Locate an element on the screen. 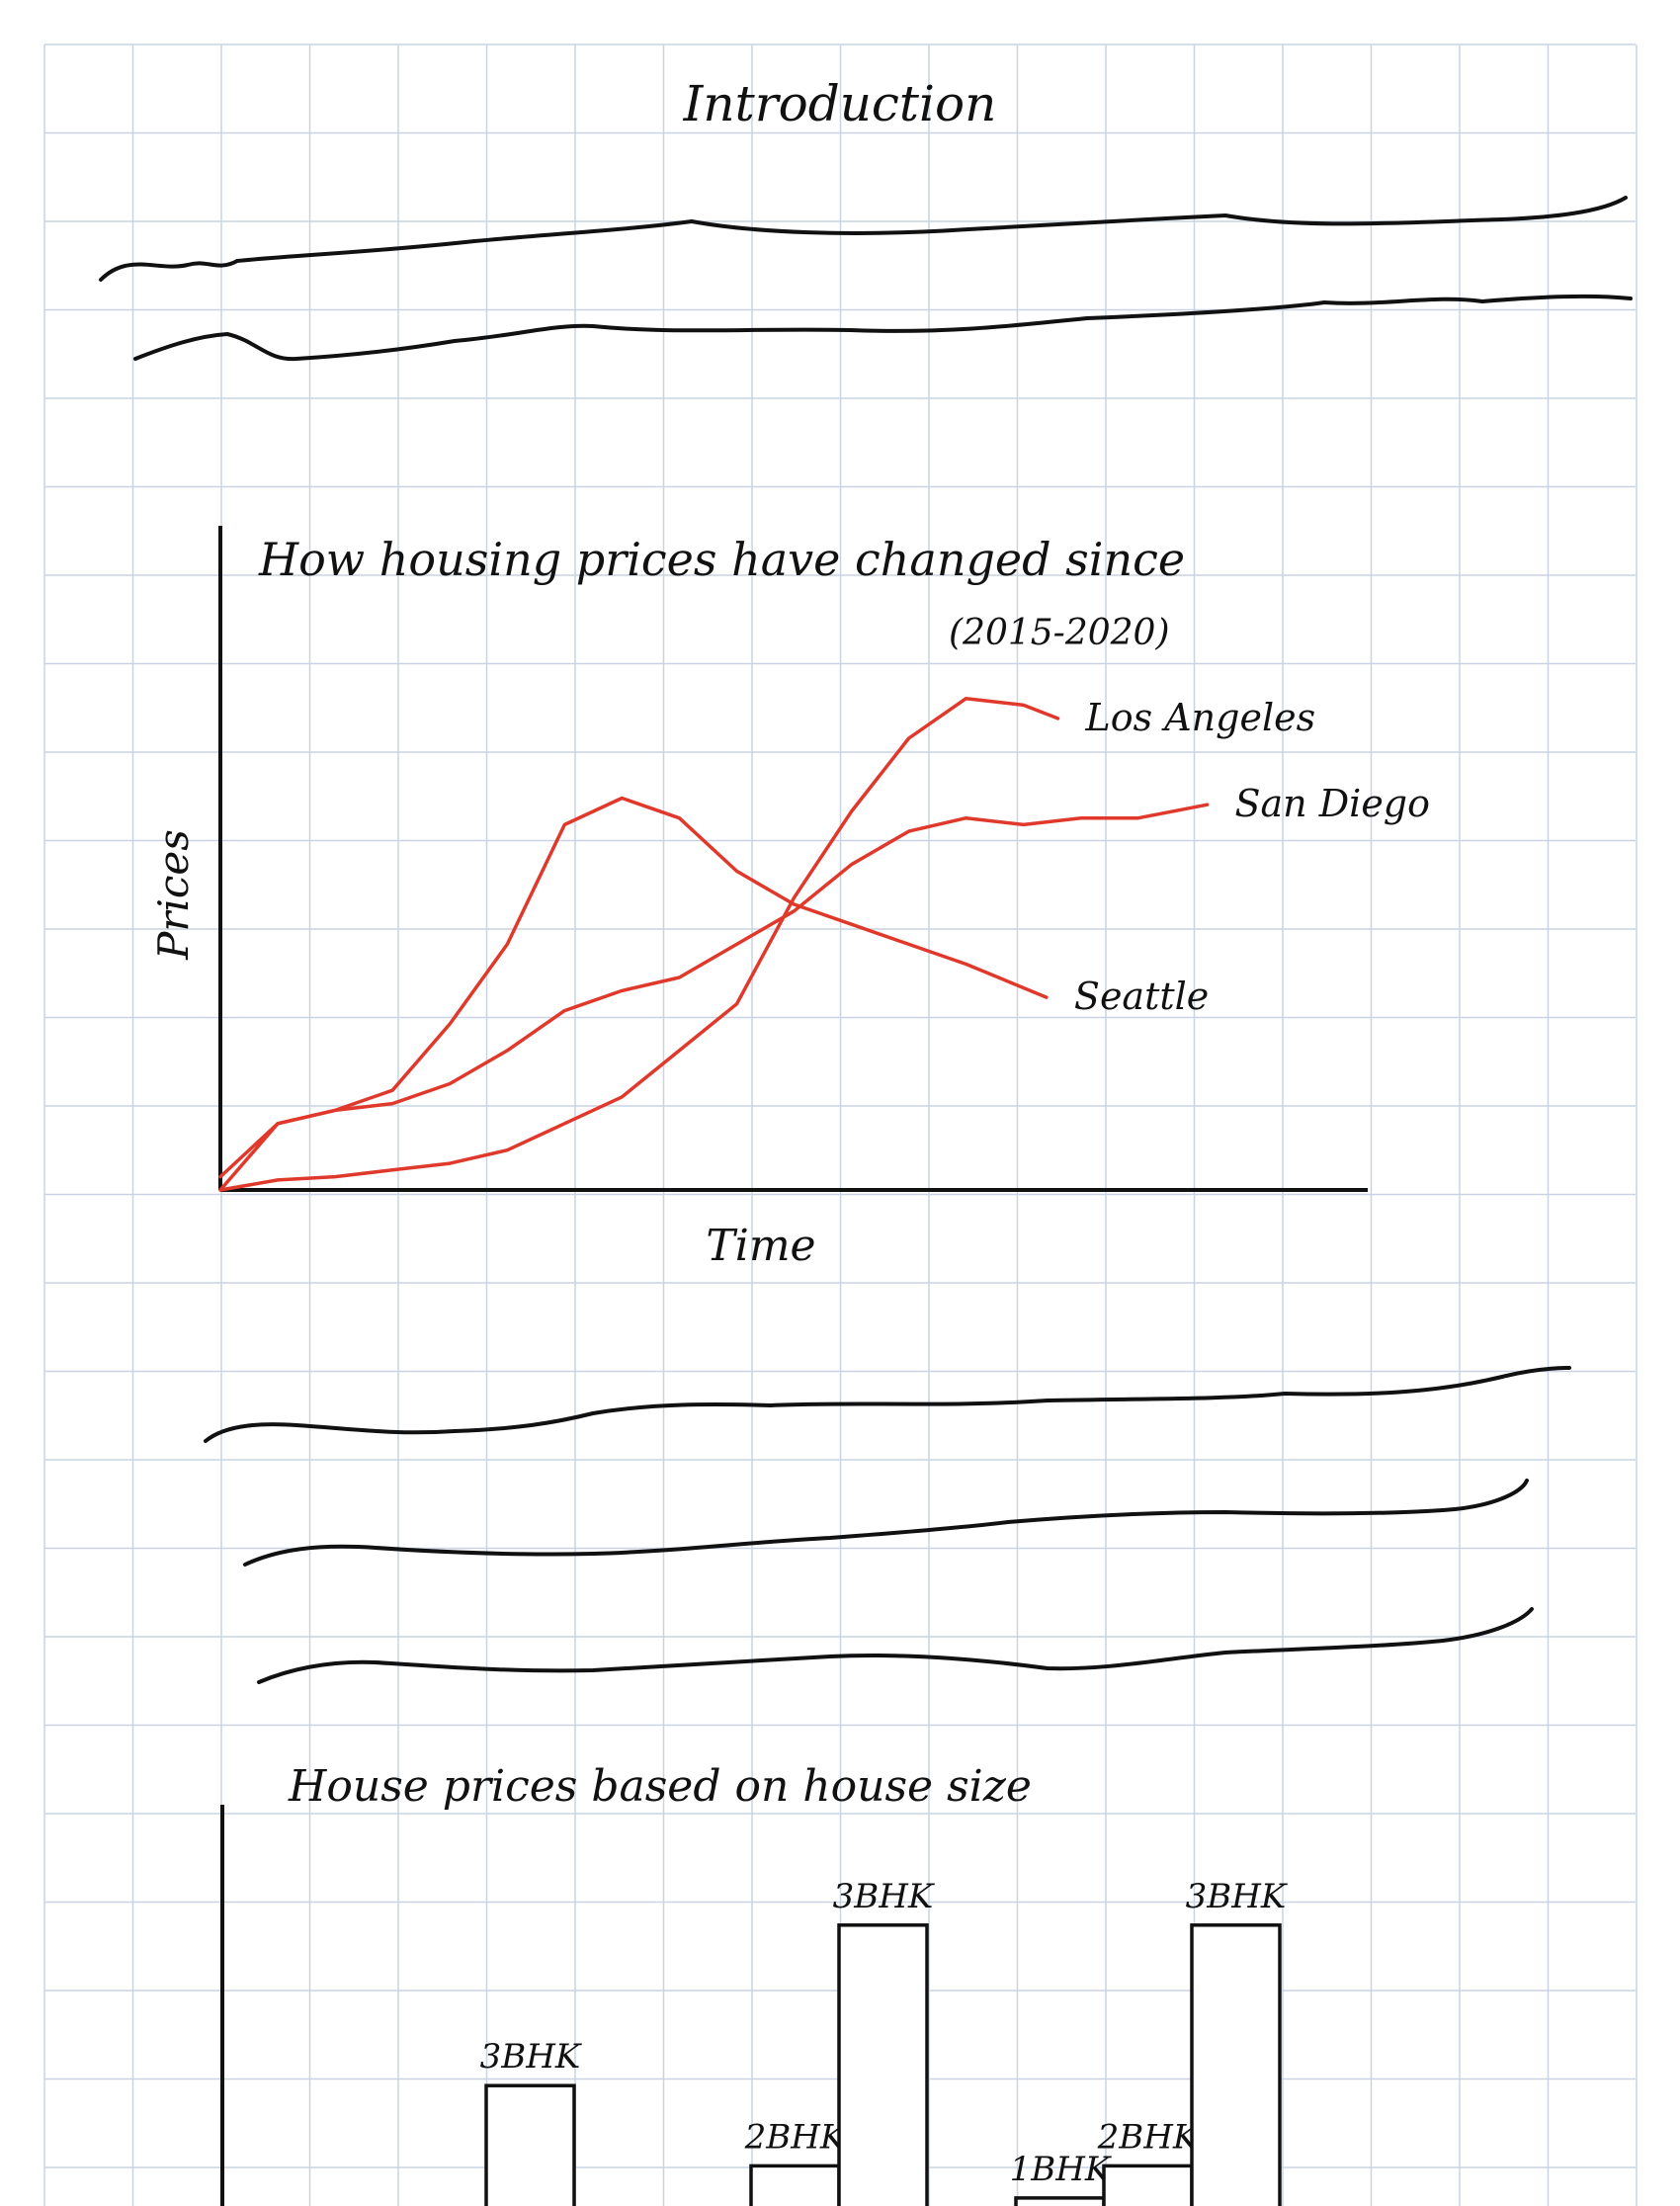 The width and height of the screenshot is (1680, 2206). series-label: Los Angeles is located at coordinates (1200, 717).